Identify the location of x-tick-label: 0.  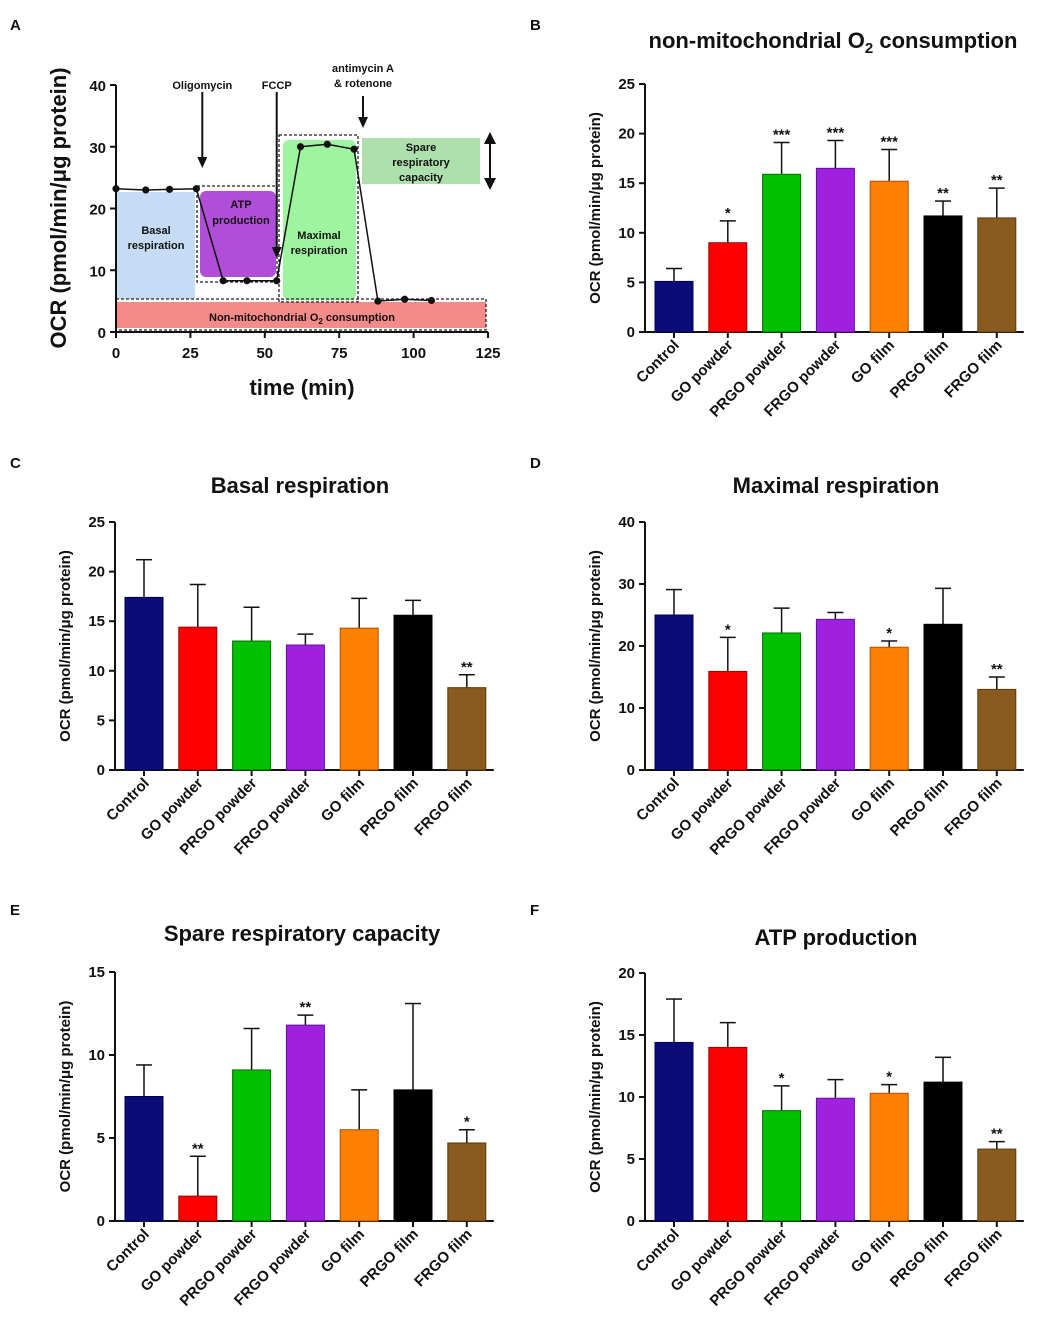
(116, 353).